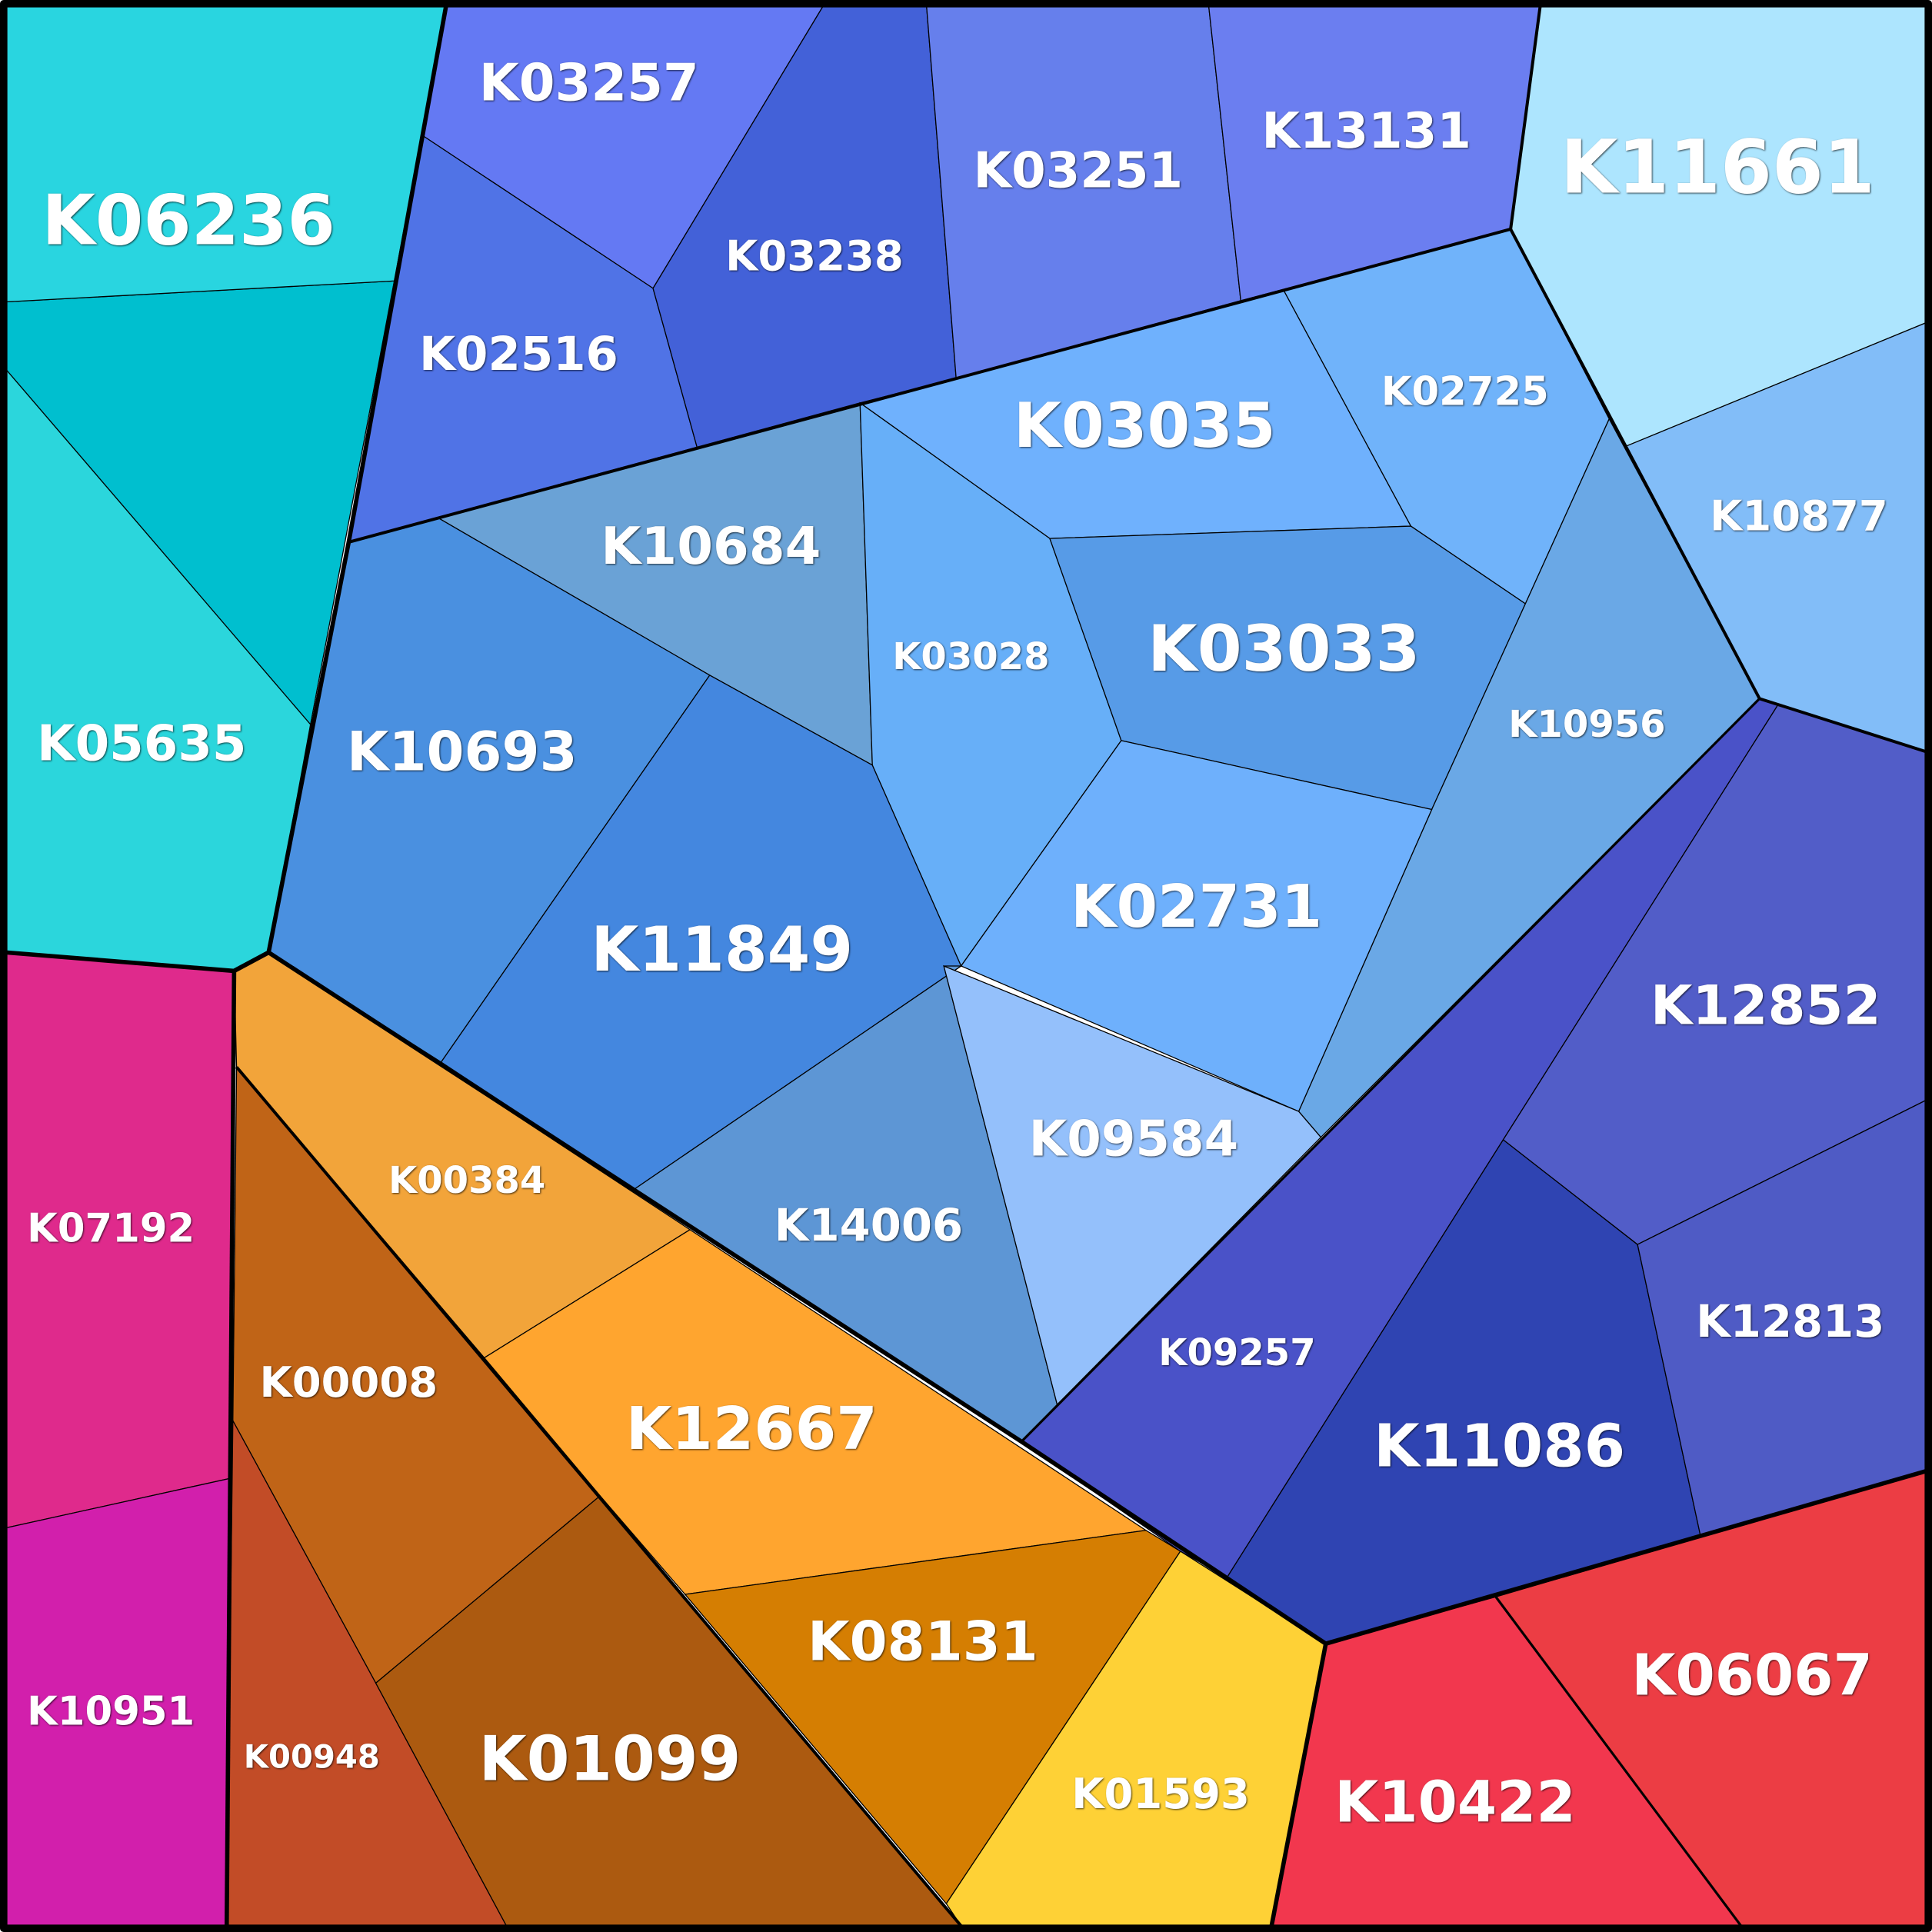 The height and width of the screenshot is (1932, 1932). I want to click on cell-label: K01099, so click(610, 1758).